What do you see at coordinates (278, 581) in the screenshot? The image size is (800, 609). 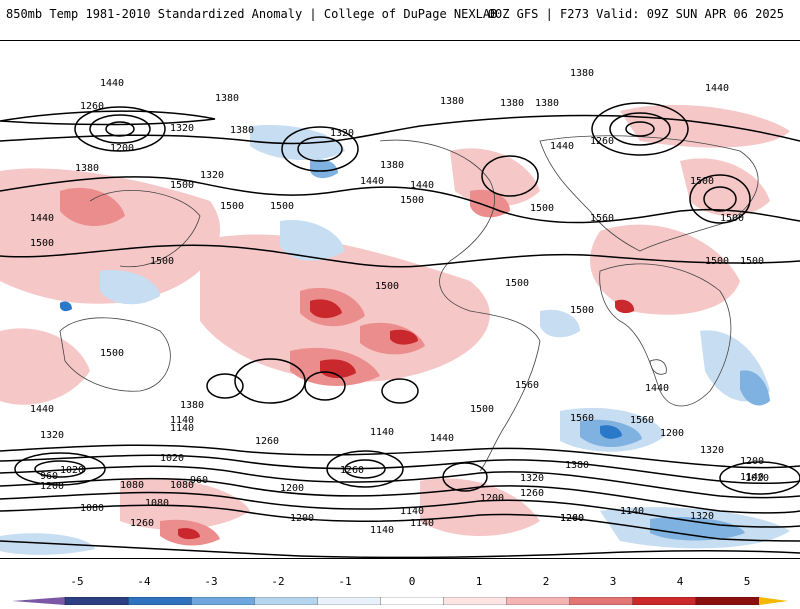 I see `colorbar-tick-label: -2` at bounding box center [278, 581].